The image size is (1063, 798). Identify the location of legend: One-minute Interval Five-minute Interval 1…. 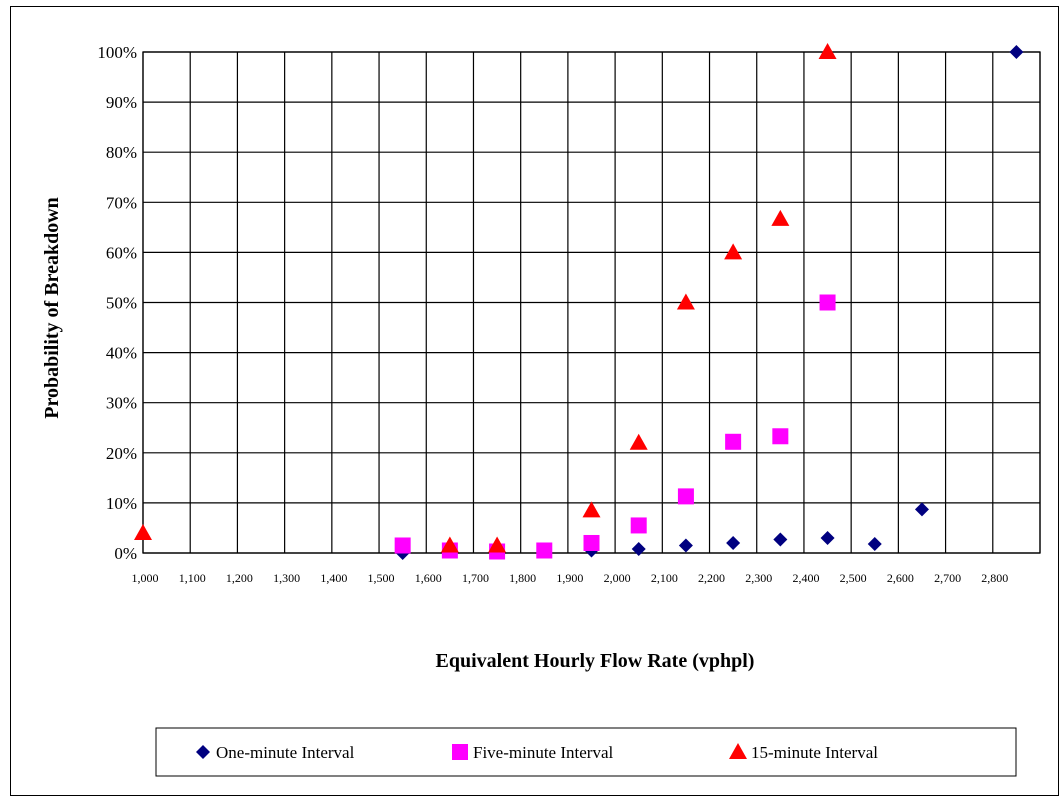
(586, 752).